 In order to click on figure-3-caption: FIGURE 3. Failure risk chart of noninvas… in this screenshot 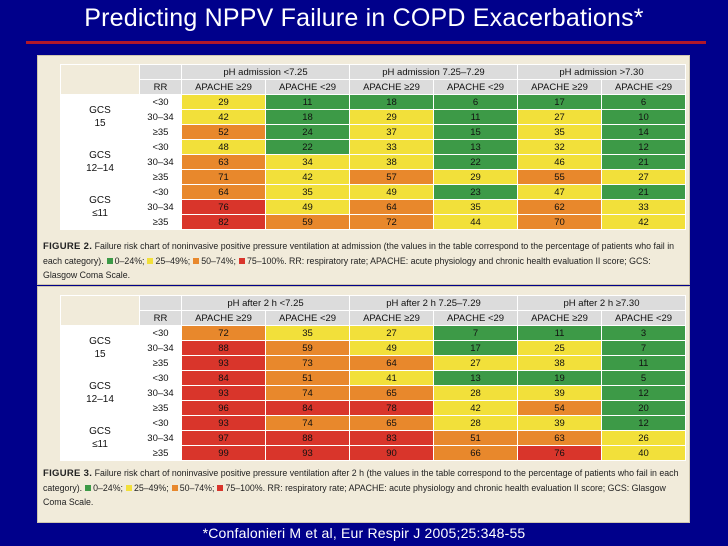, I will do `click(363, 487)`.